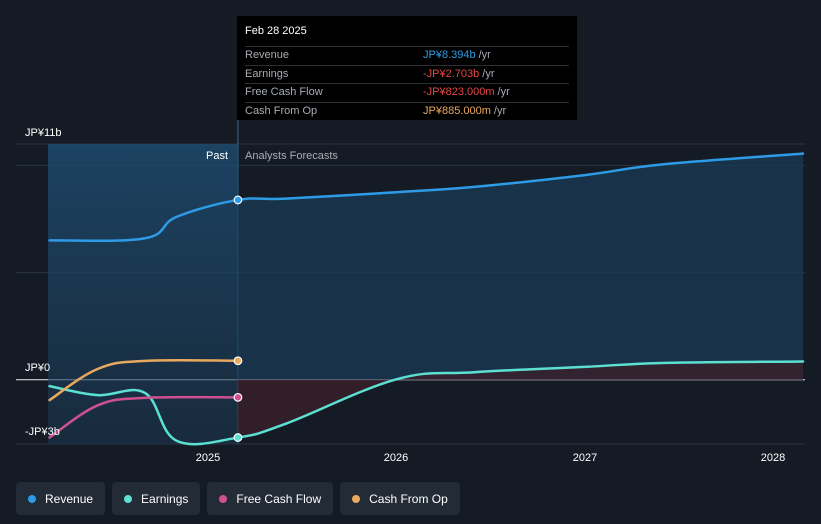 Image resolution: width=821 pixels, height=524 pixels. I want to click on legend-item-cash-from-op: Cash From Op, so click(400, 498).